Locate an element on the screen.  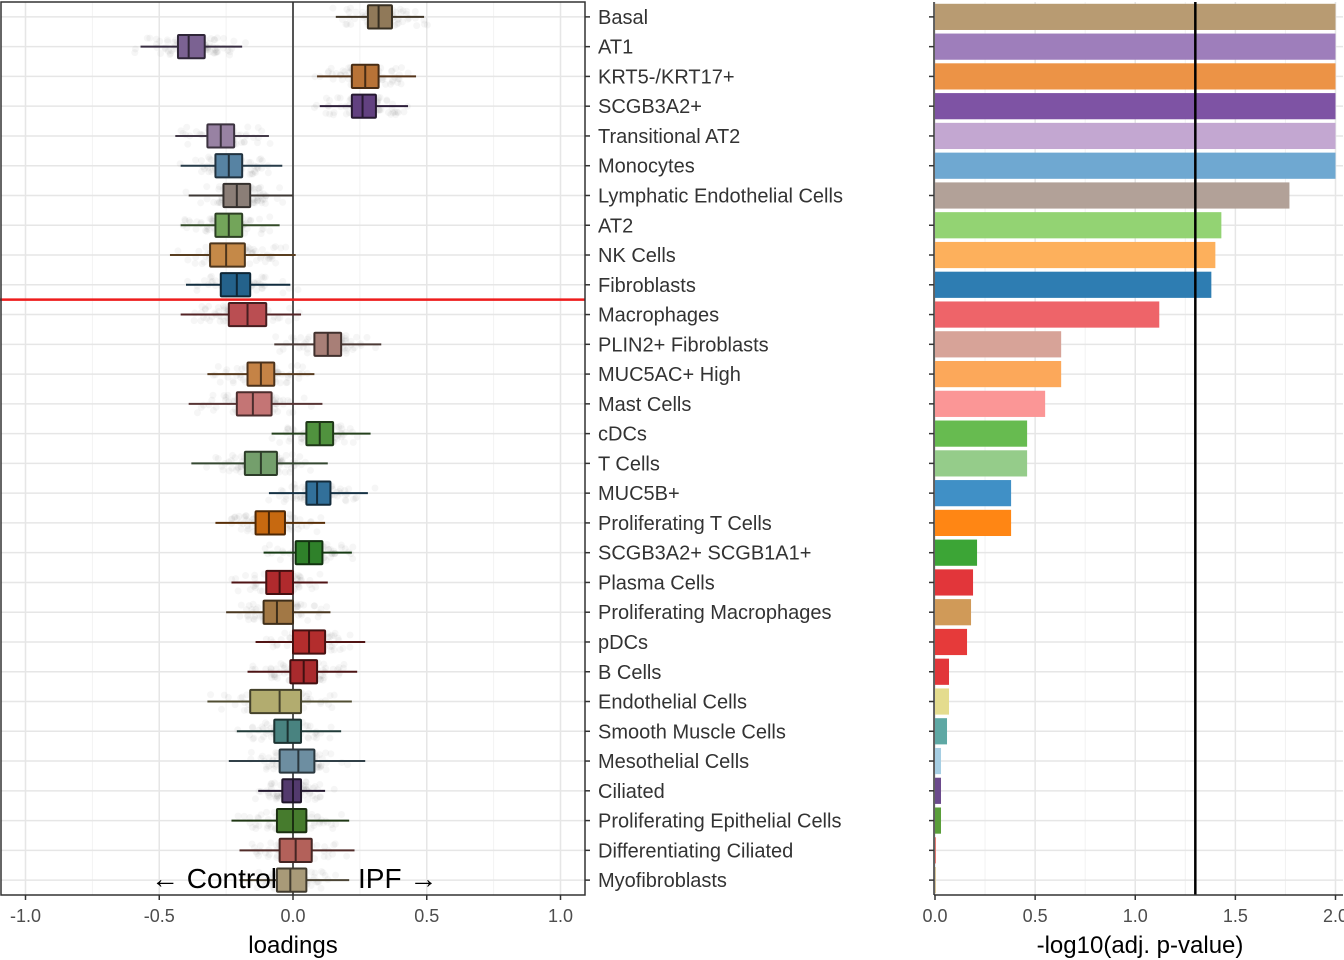
pvalue-tick-label: 0.0 is located at coordinates (934, 916).